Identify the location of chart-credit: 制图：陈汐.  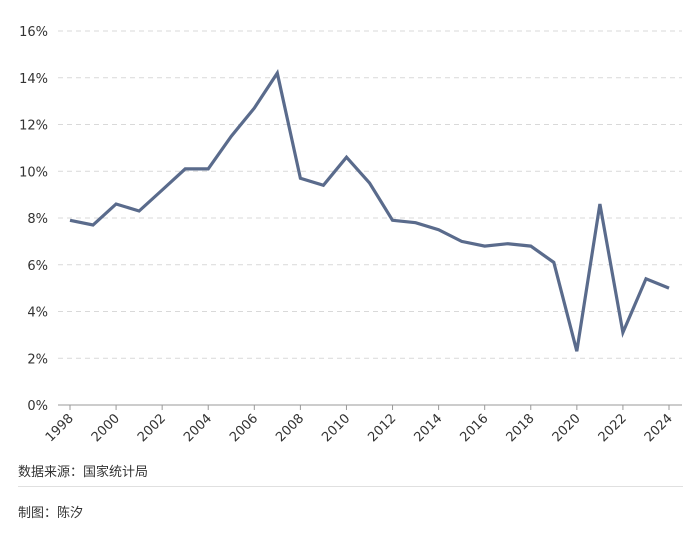
(51, 513).